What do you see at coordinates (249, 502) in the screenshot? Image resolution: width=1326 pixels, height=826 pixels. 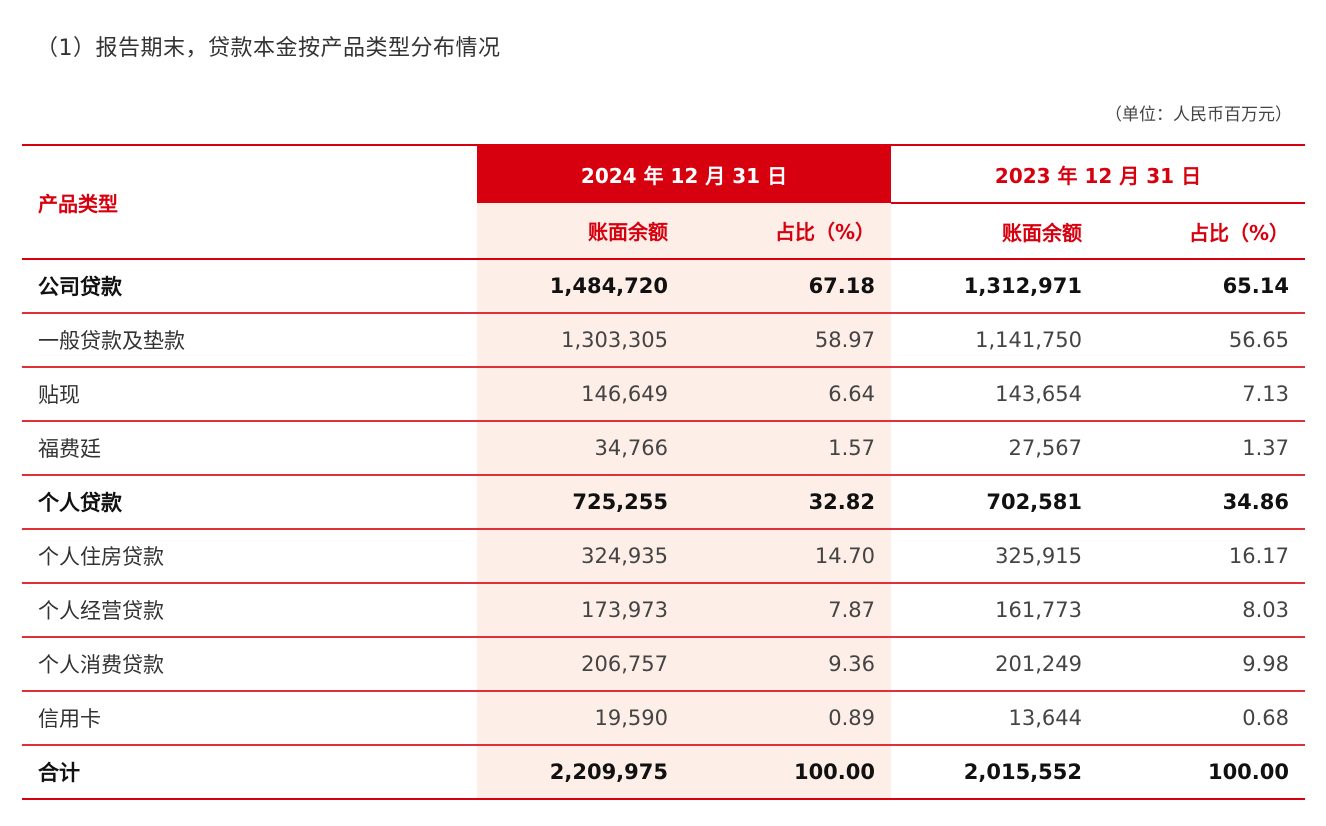 I see `row-product-name: 个人贷款` at bounding box center [249, 502].